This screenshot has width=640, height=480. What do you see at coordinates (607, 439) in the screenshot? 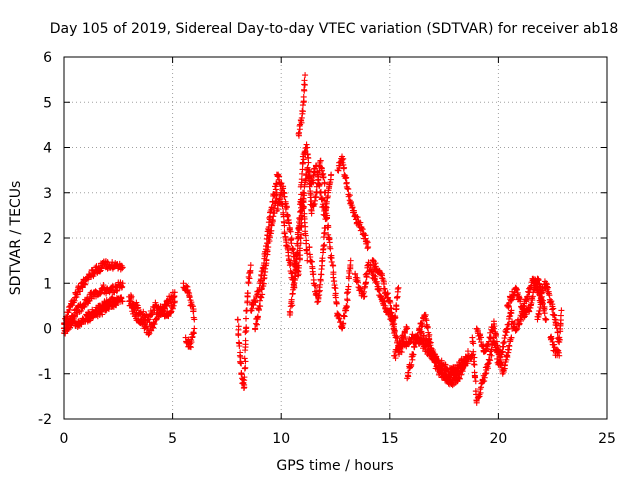
I see `x-tick-label: 25` at bounding box center [607, 439].